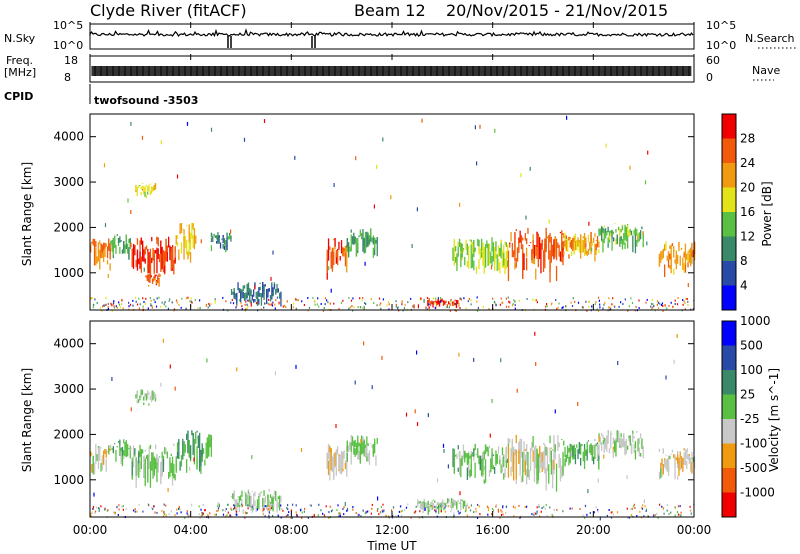 The width and height of the screenshot is (800, 554). I want to click on date-range: 20/Nov/2015 - 21/Nov/2015, so click(557, 10).